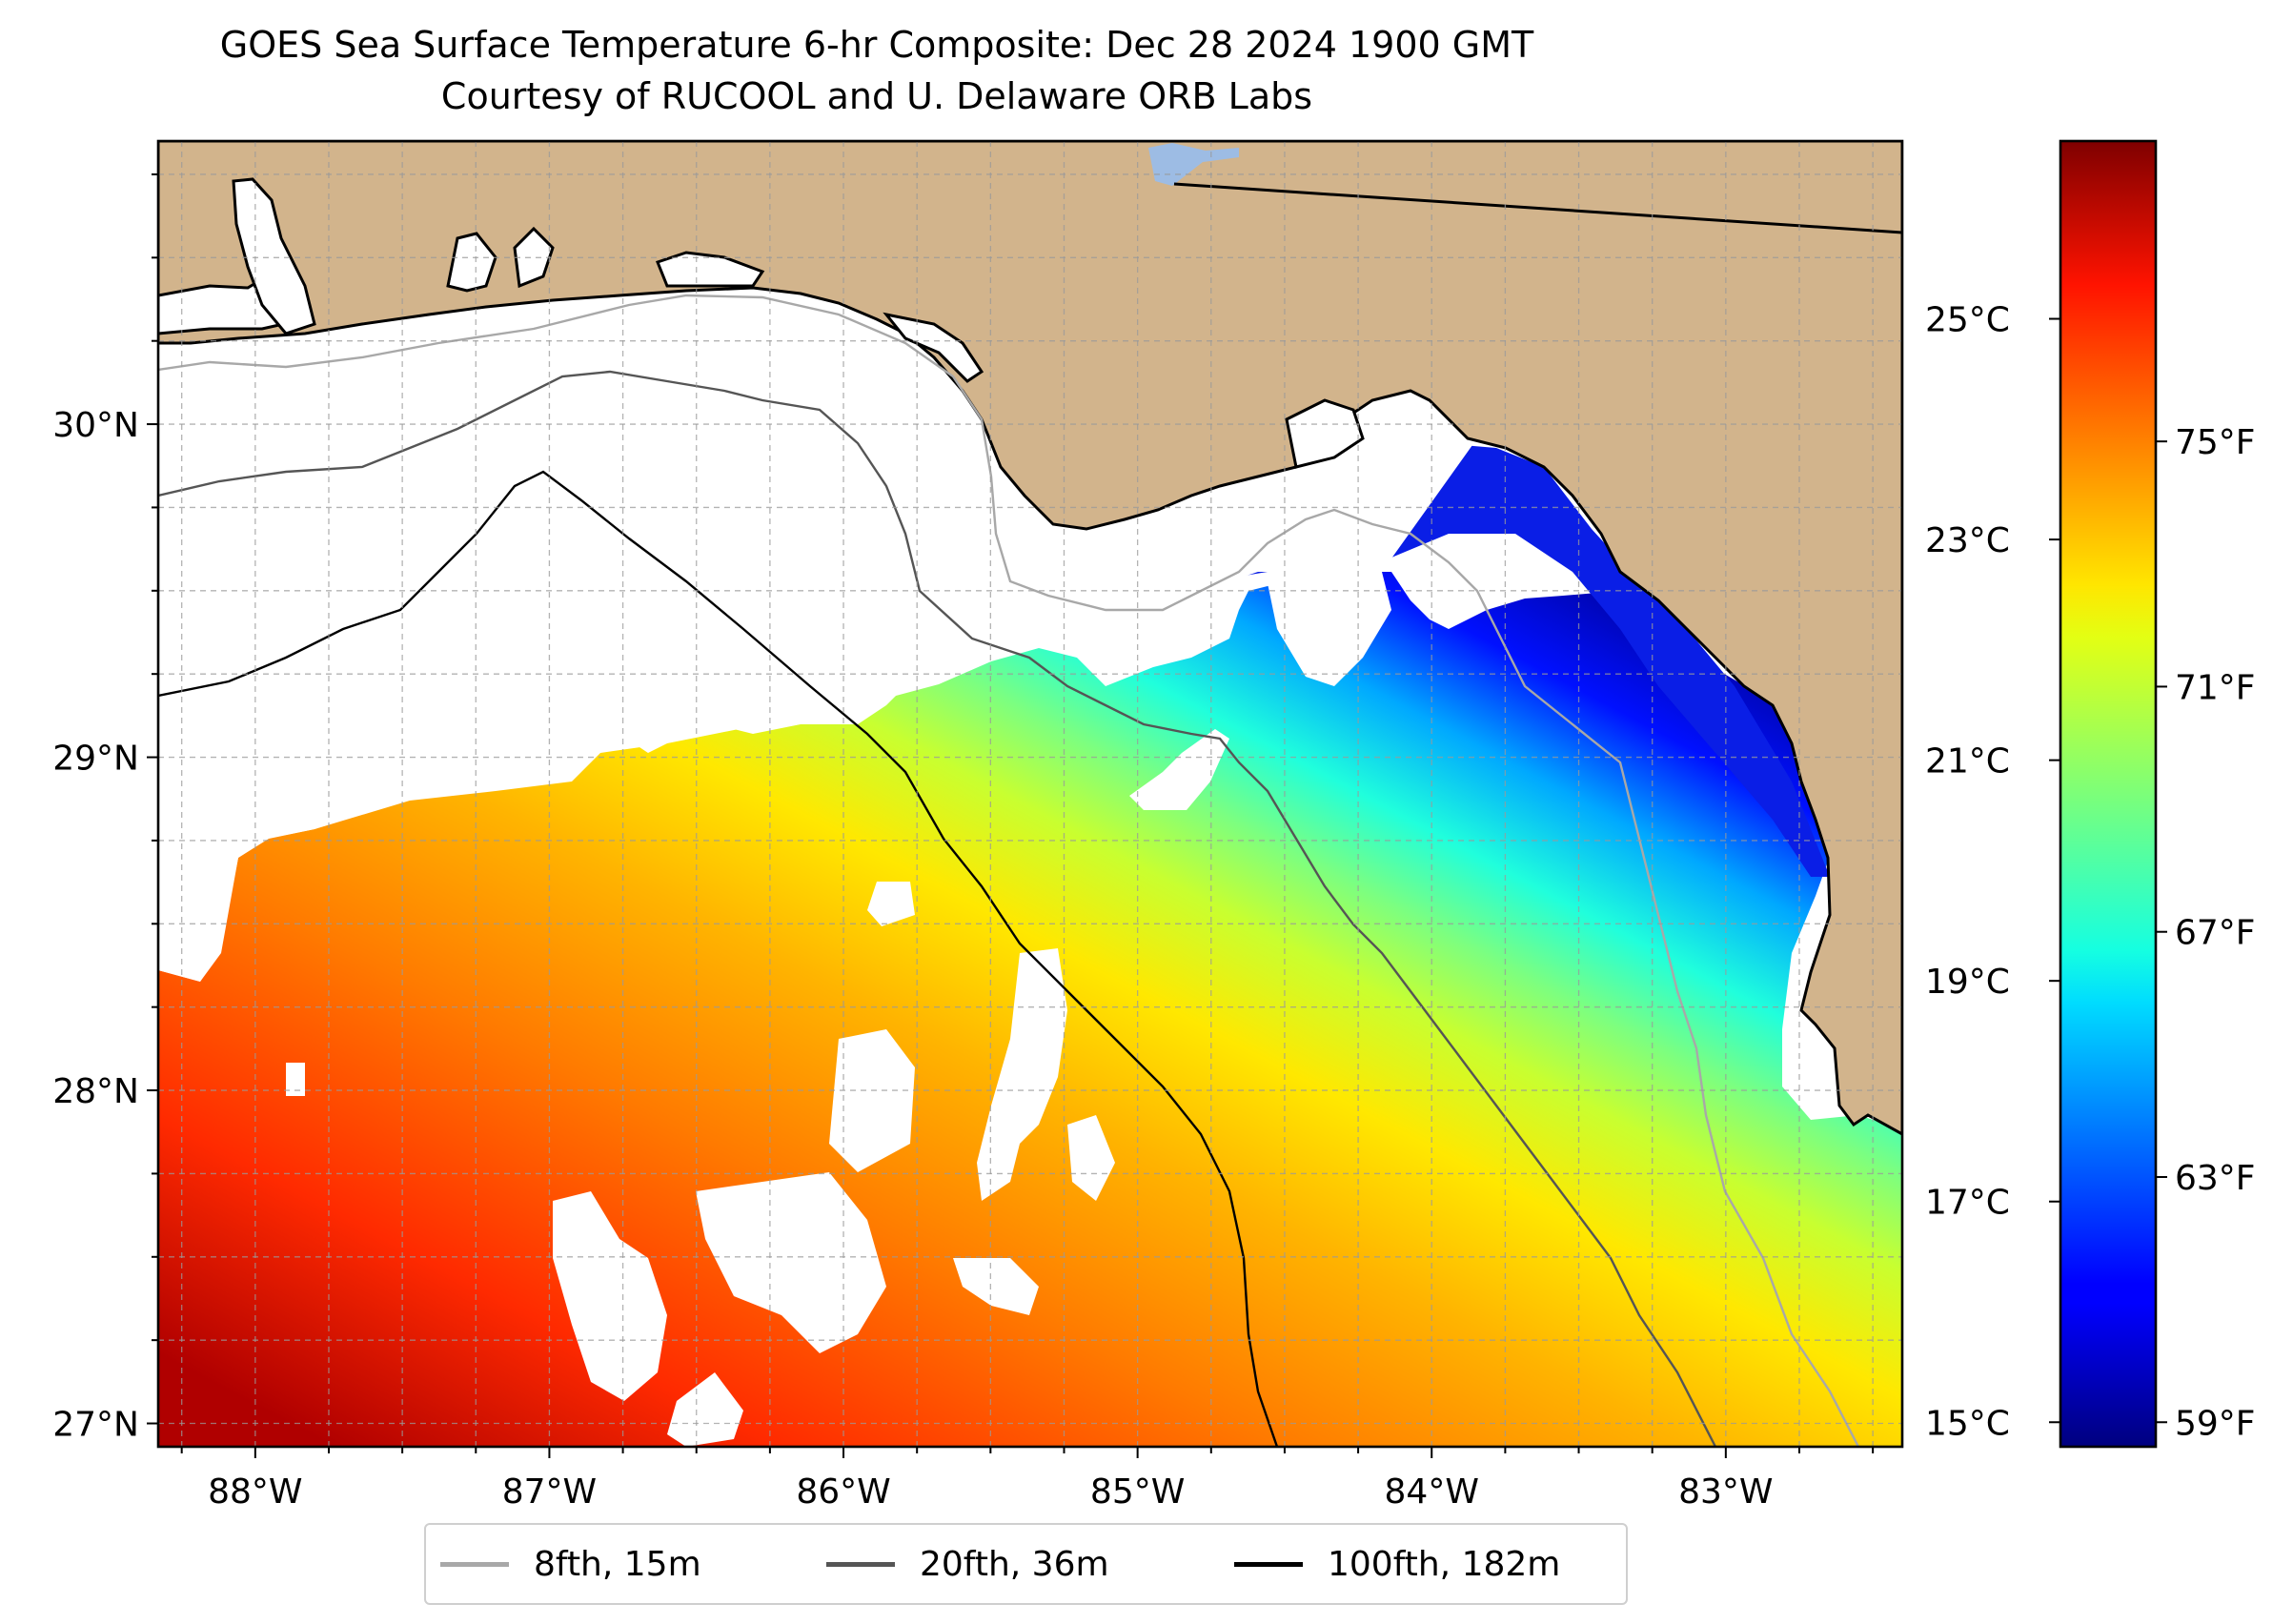 This screenshot has height=1624, width=2293. What do you see at coordinates (1268, 1564) in the screenshot?
I see `legend-line-100fth` at bounding box center [1268, 1564].